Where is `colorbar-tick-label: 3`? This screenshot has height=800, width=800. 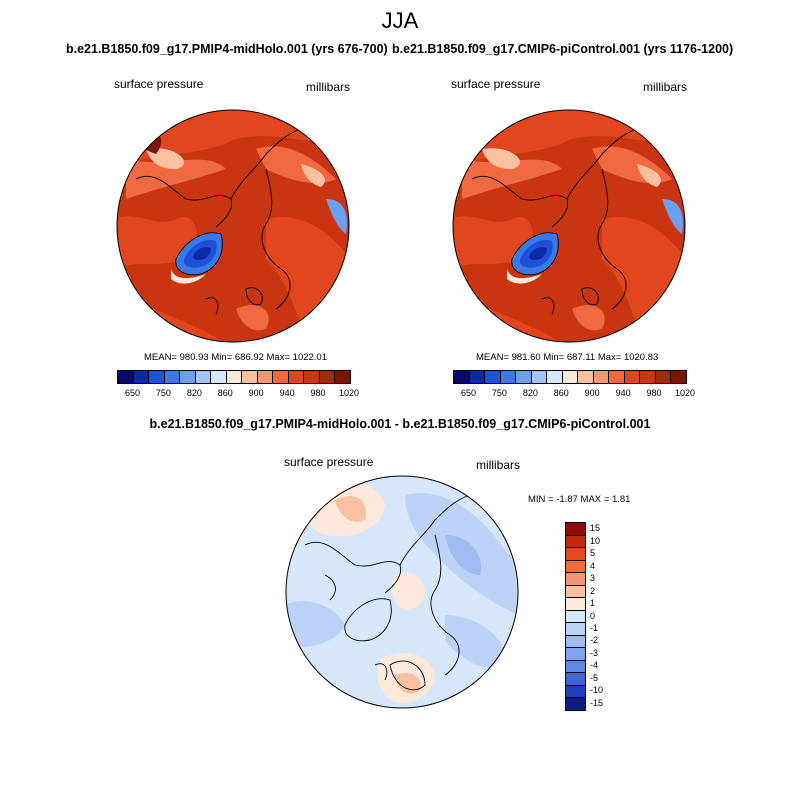 colorbar-tick-label: 3 is located at coordinates (593, 578).